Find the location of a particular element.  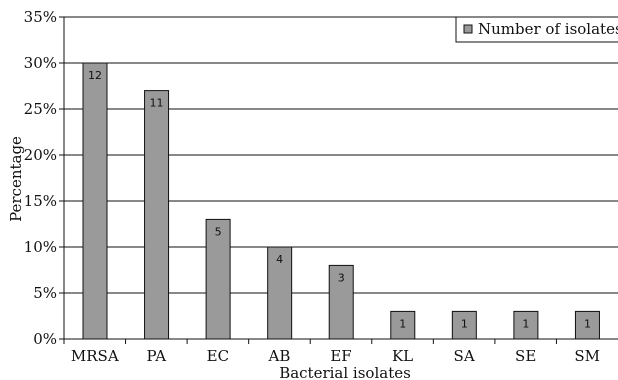

y-tick-label: 20% is located at coordinates (40, 155).